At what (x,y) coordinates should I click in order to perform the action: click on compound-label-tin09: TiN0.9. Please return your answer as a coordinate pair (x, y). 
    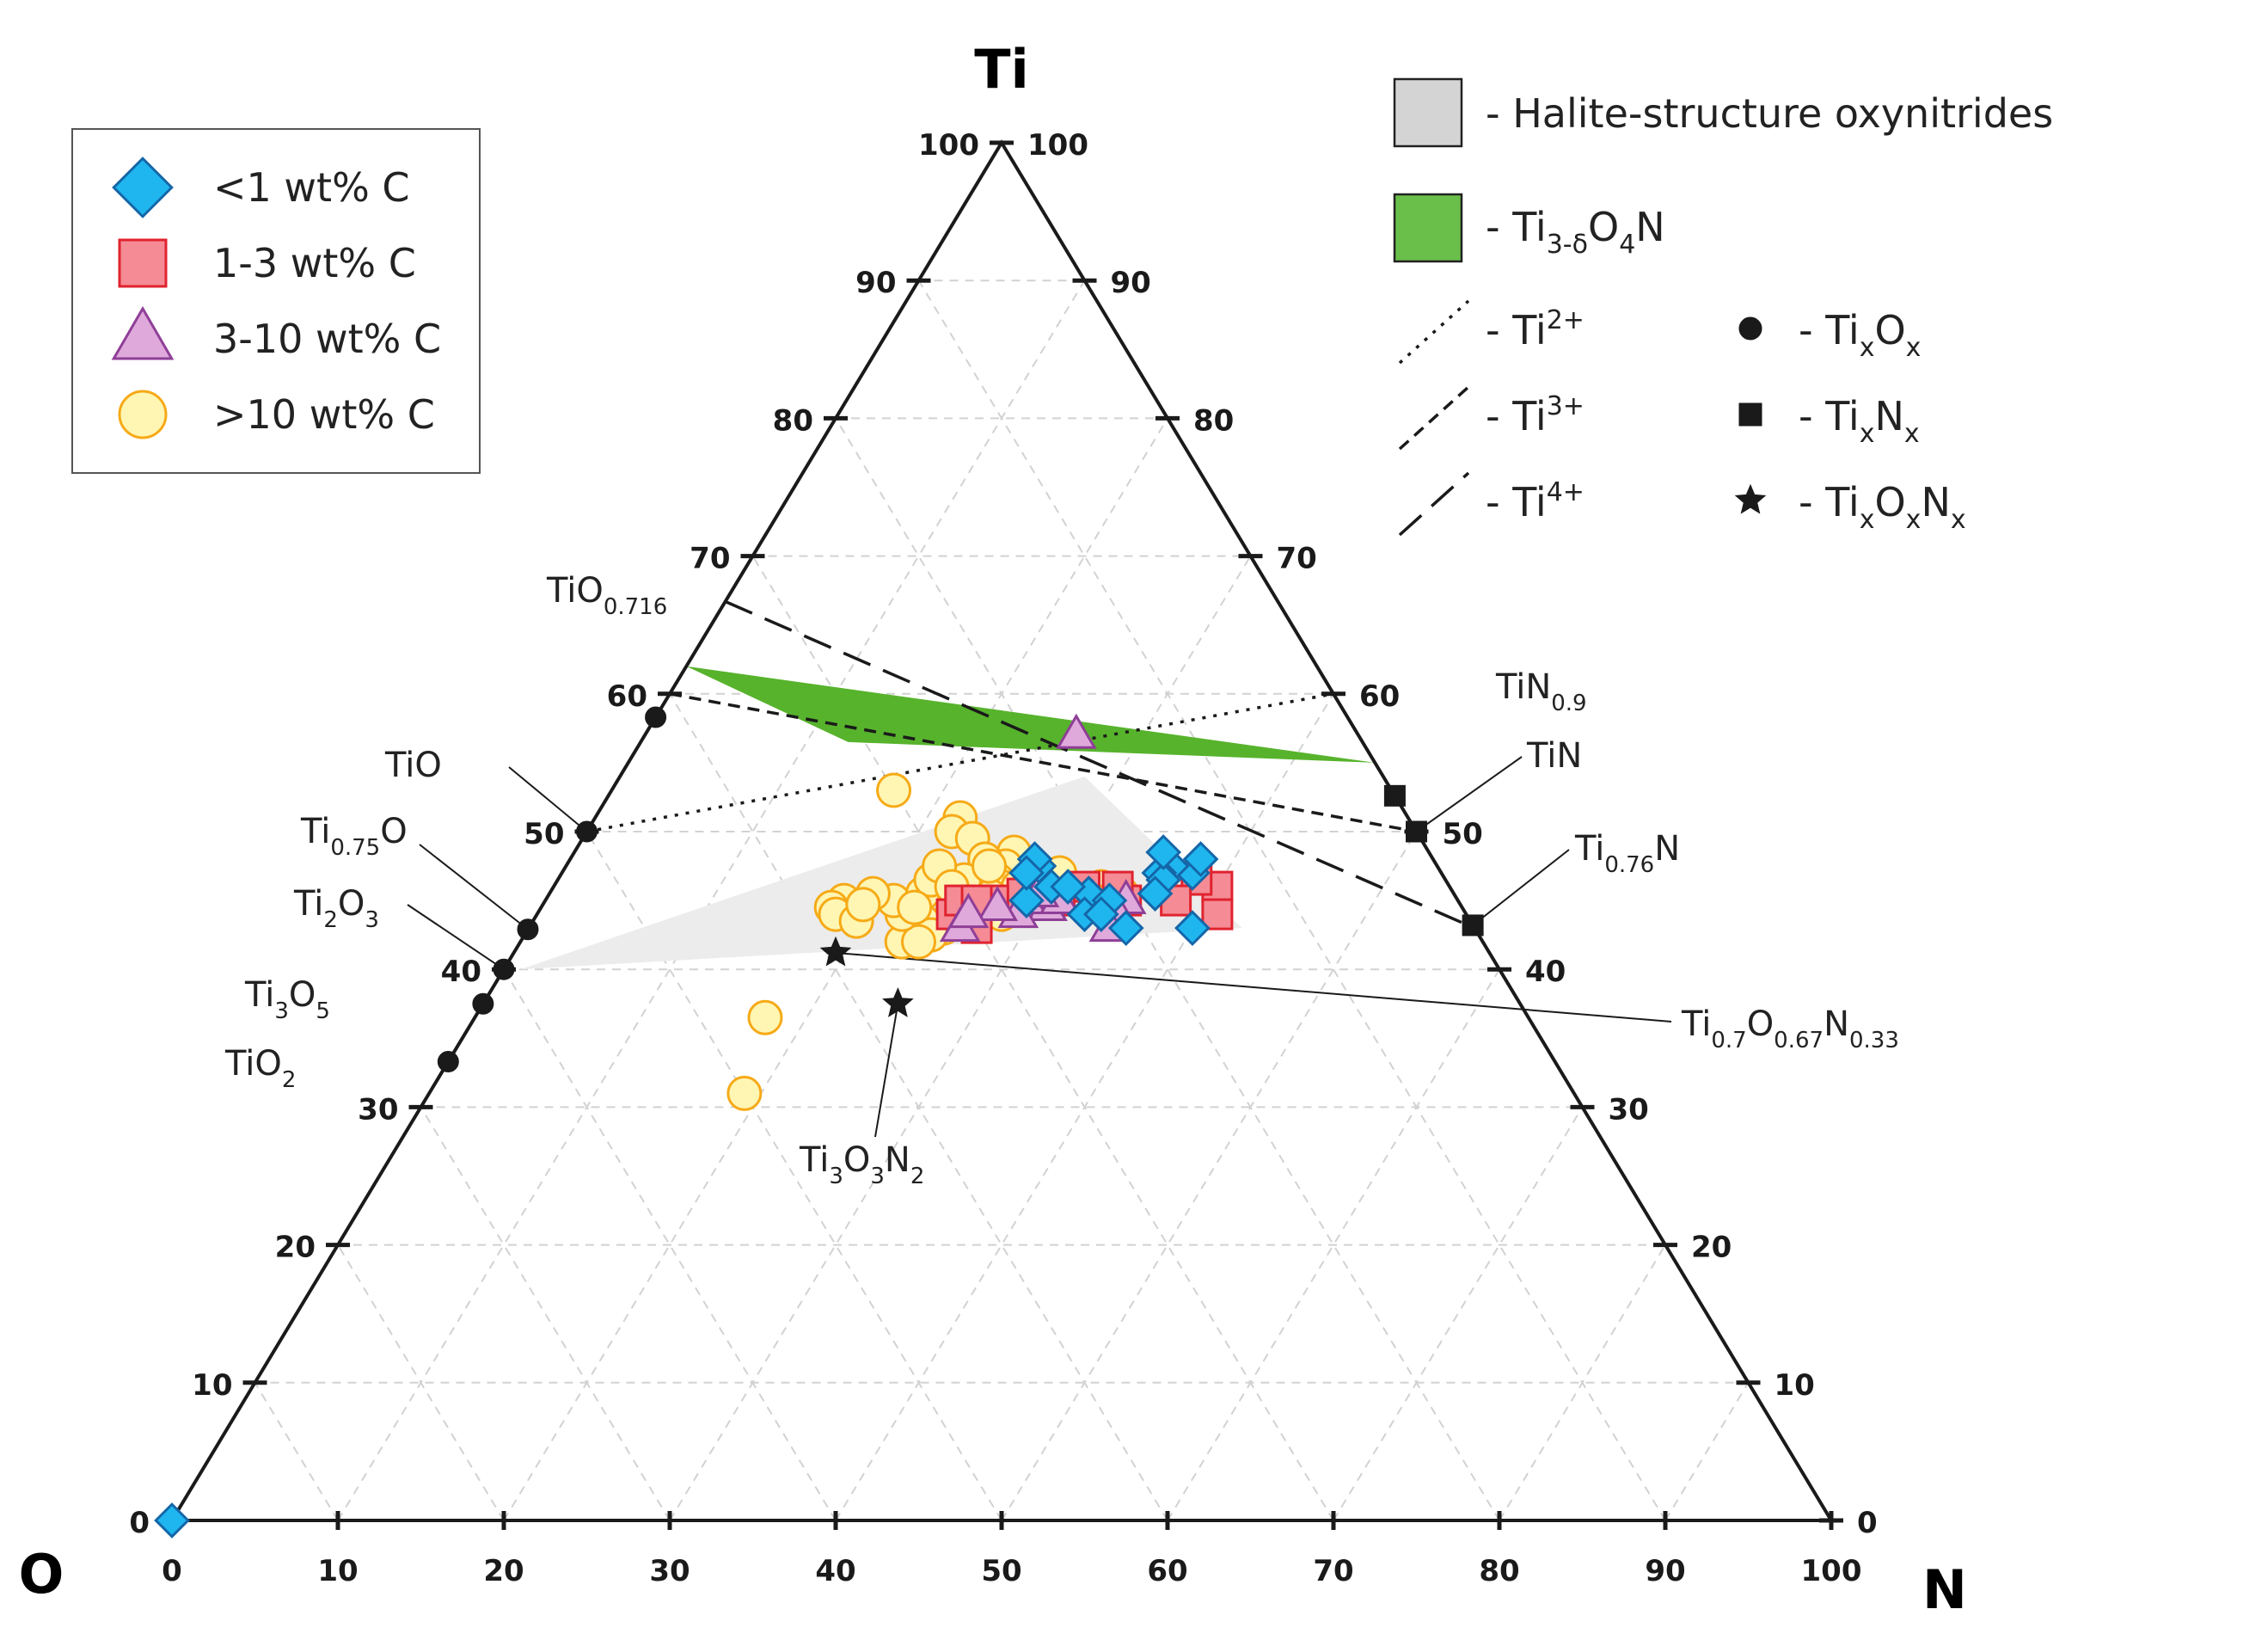
    Looking at the image, I should click on (1541, 692).